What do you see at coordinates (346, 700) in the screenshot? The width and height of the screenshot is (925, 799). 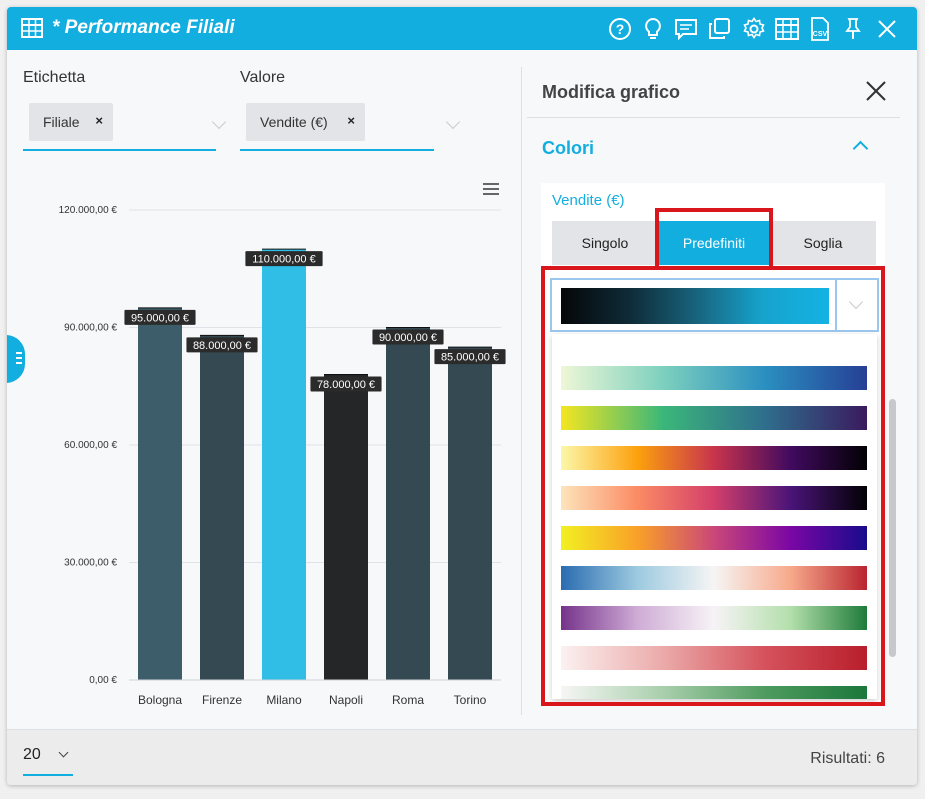 I see `x-tick-label: Napoli` at bounding box center [346, 700].